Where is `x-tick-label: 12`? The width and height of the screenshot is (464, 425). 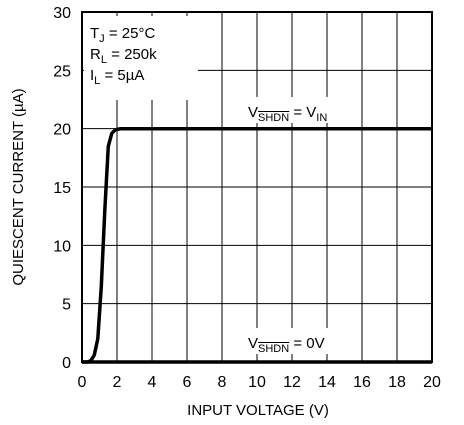
x-tick-label: 12 is located at coordinates (292, 382).